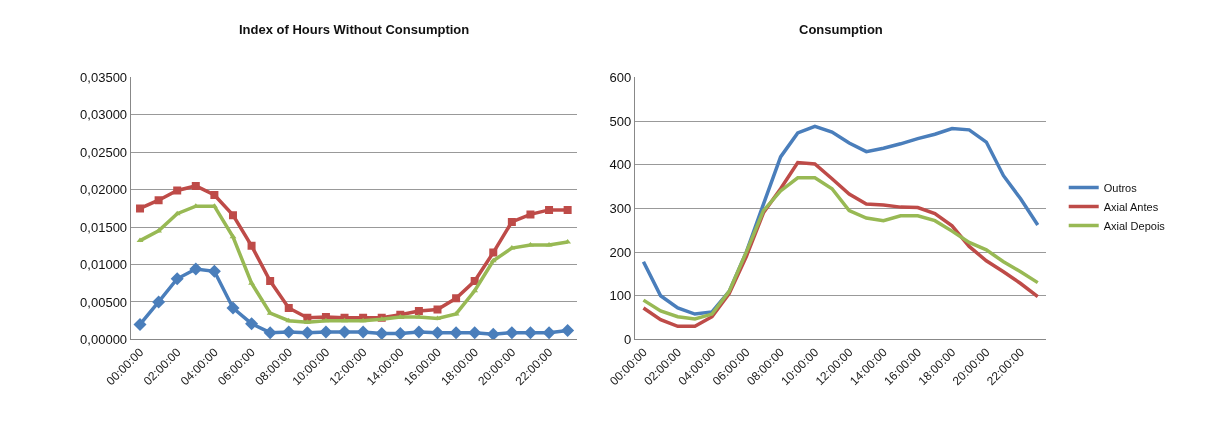 The image size is (1207, 438). Describe the element at coordinates (1134, 225) in the screenshot. I see `legend-label: Axial Depois` at that location.